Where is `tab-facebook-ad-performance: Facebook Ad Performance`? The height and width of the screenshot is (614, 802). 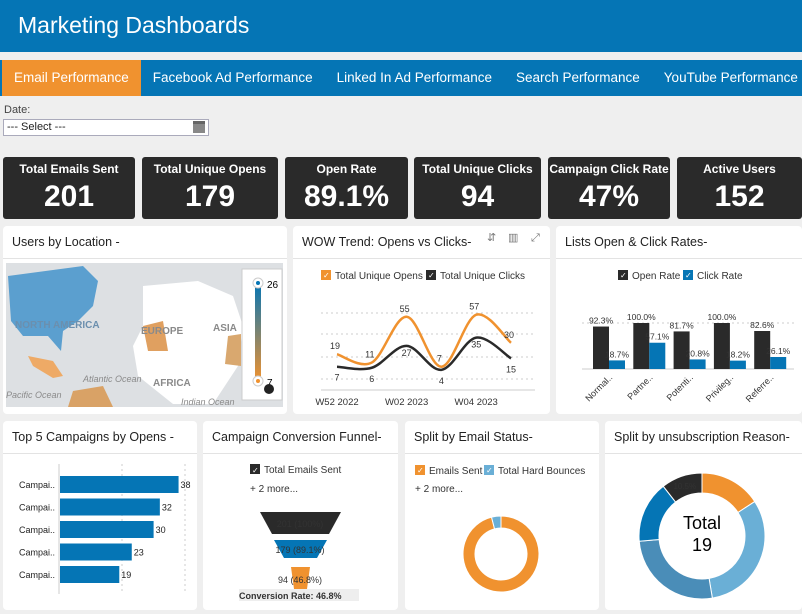 tab-facebook-ad-performance: Facebook Ad Performance is located at coordinates (232, 77).